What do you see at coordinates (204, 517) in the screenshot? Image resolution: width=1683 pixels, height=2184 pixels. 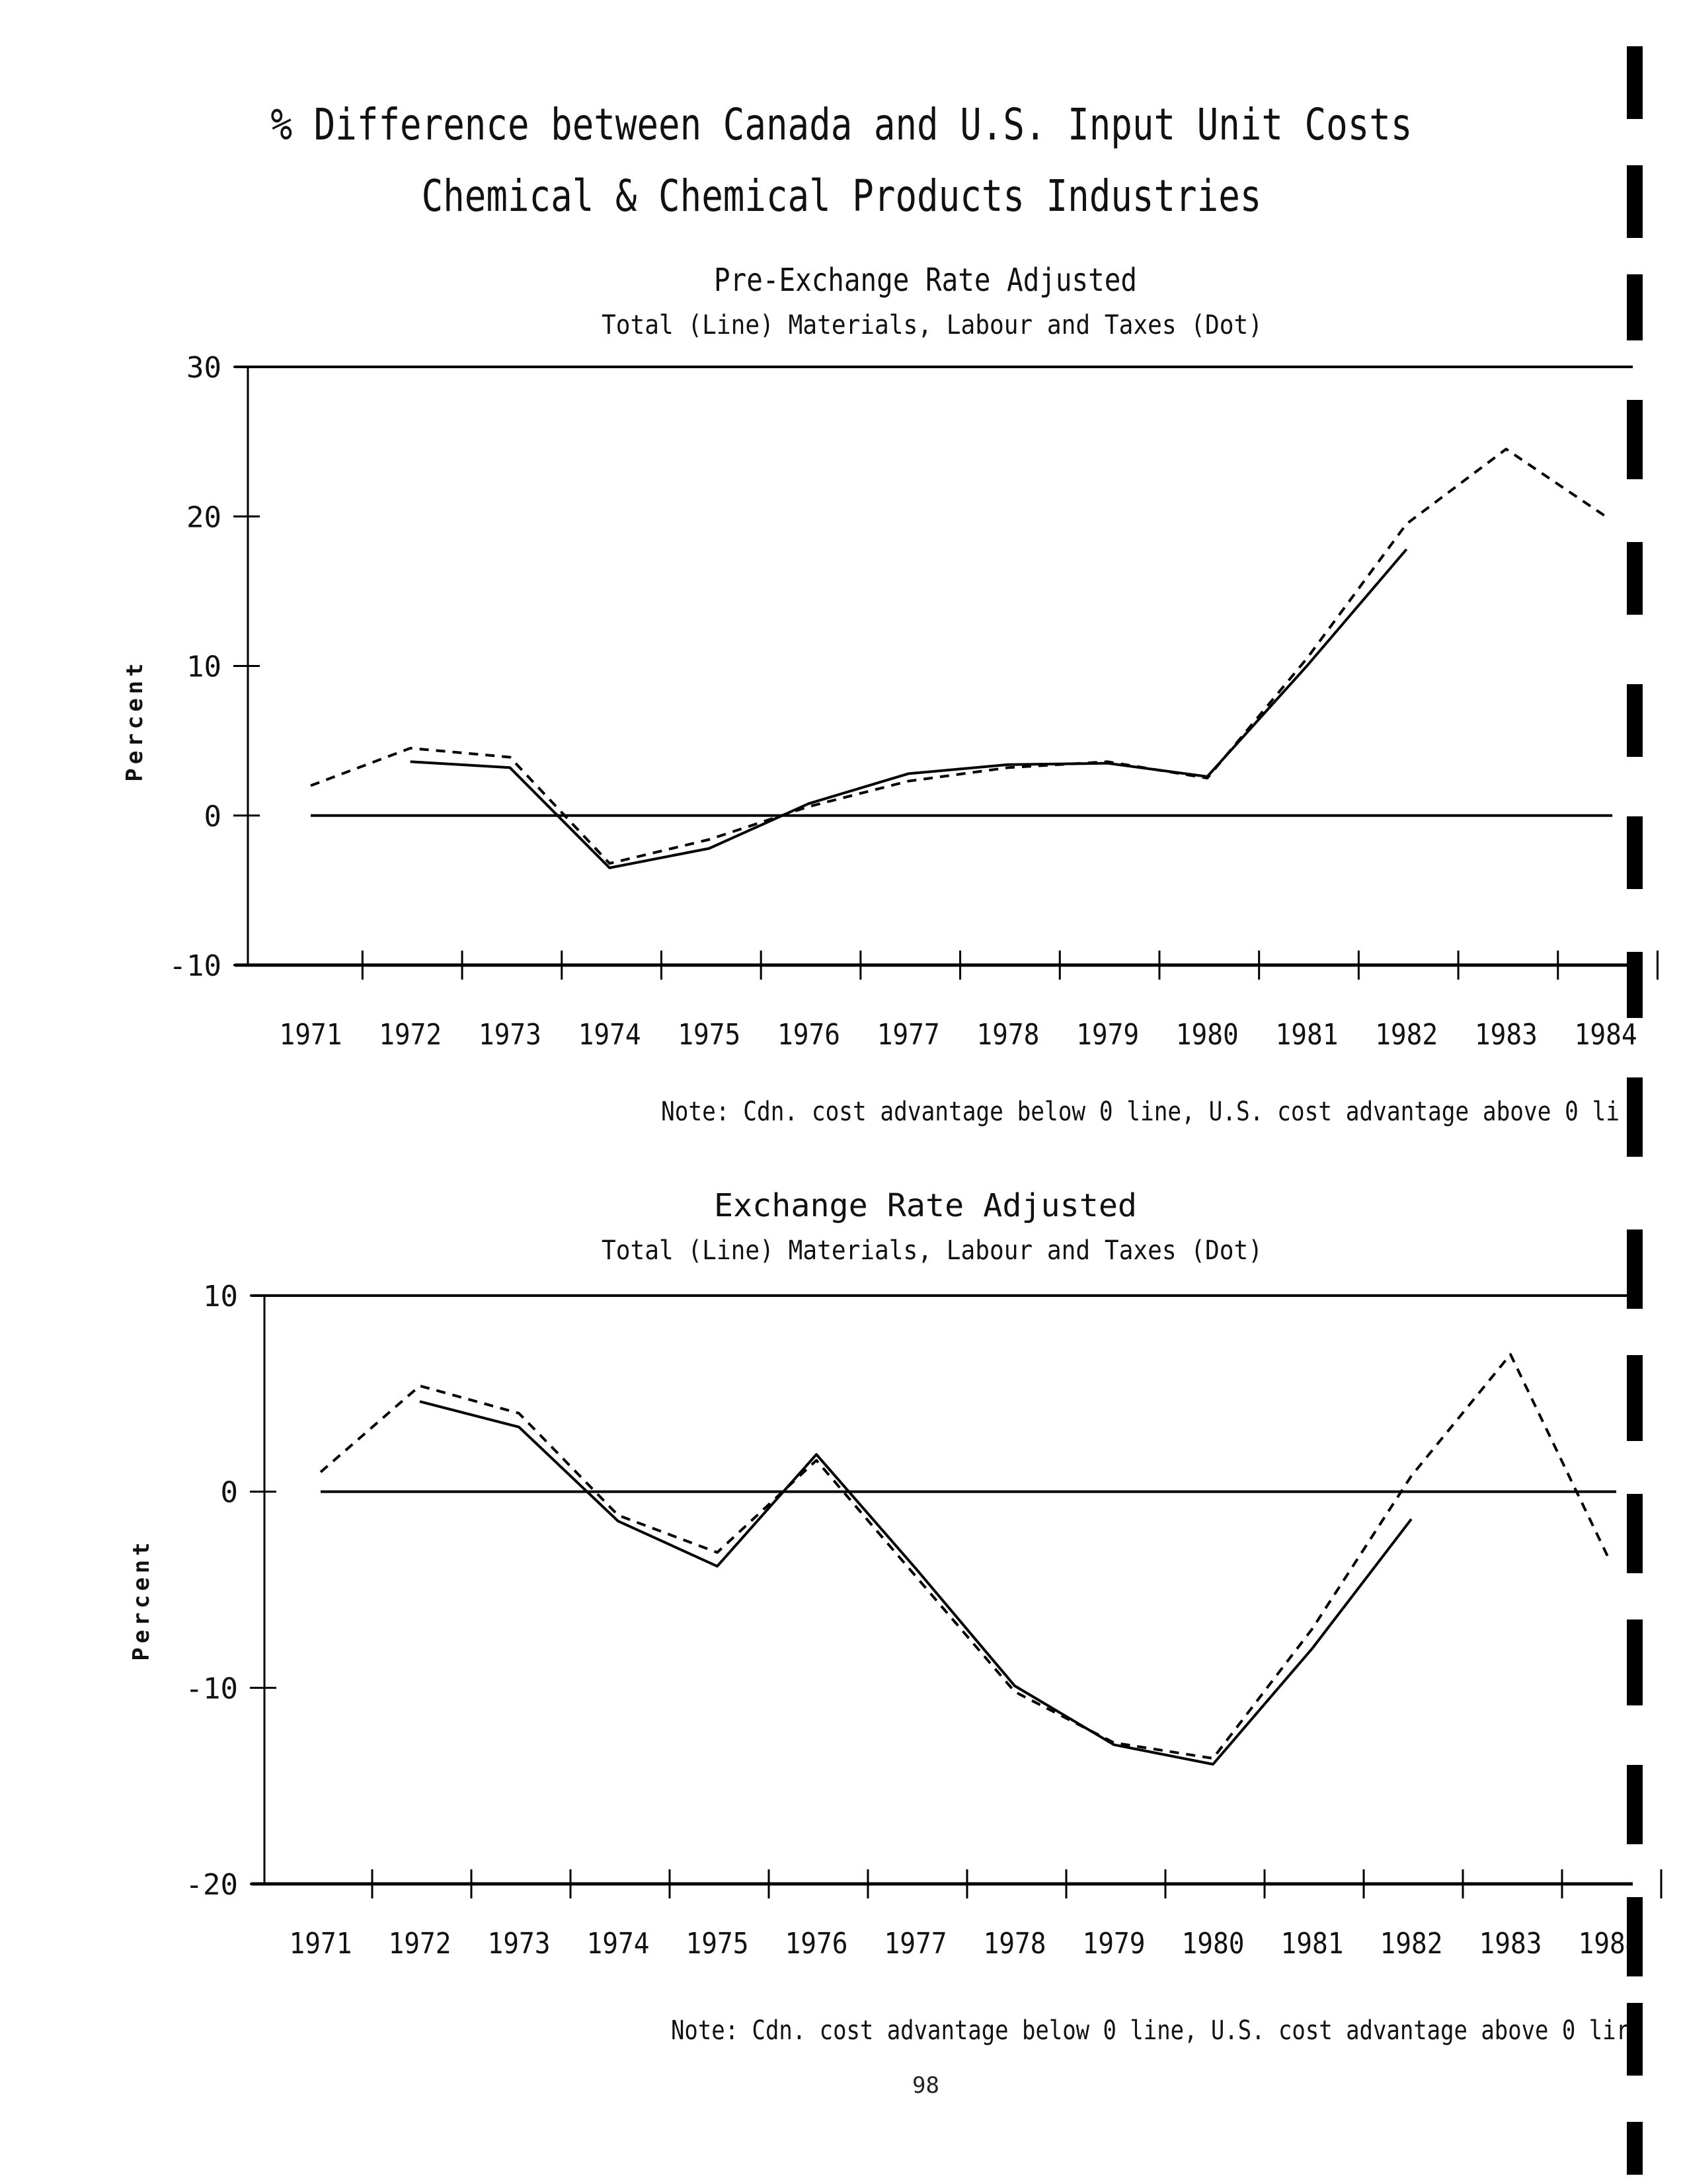 I see `y-tick-label: 20` at bounding box center [204, 517].